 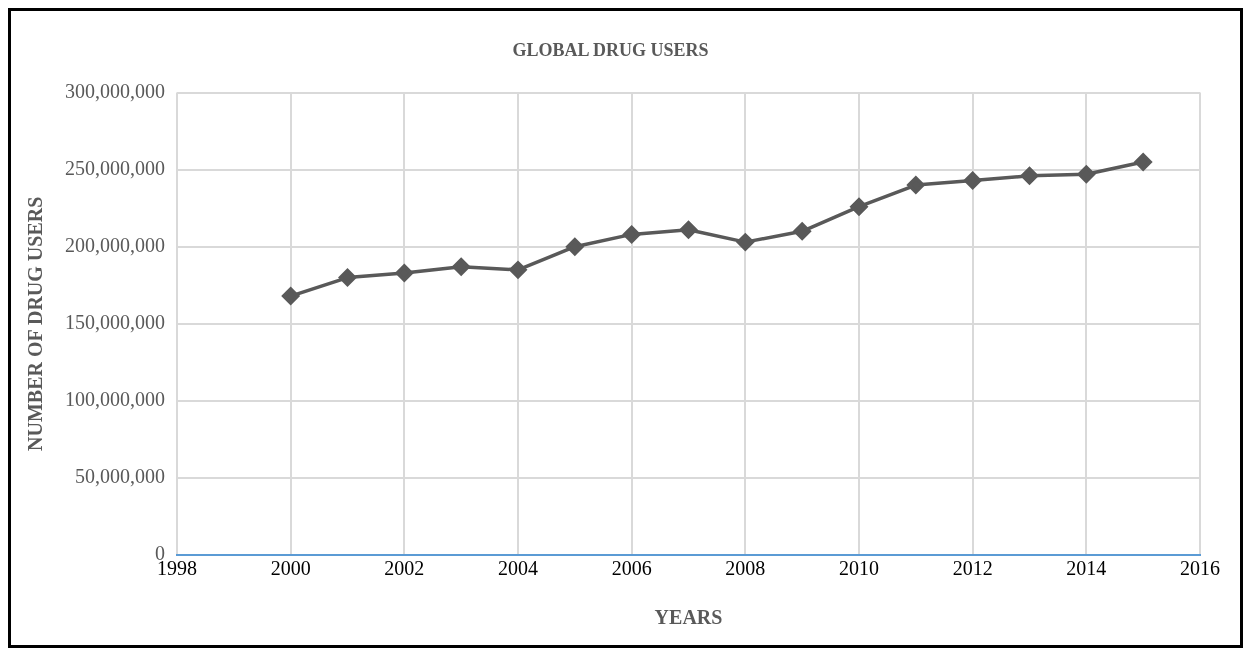 I want to click on x-tick-label: 2014, so click(x=1086, y=568).